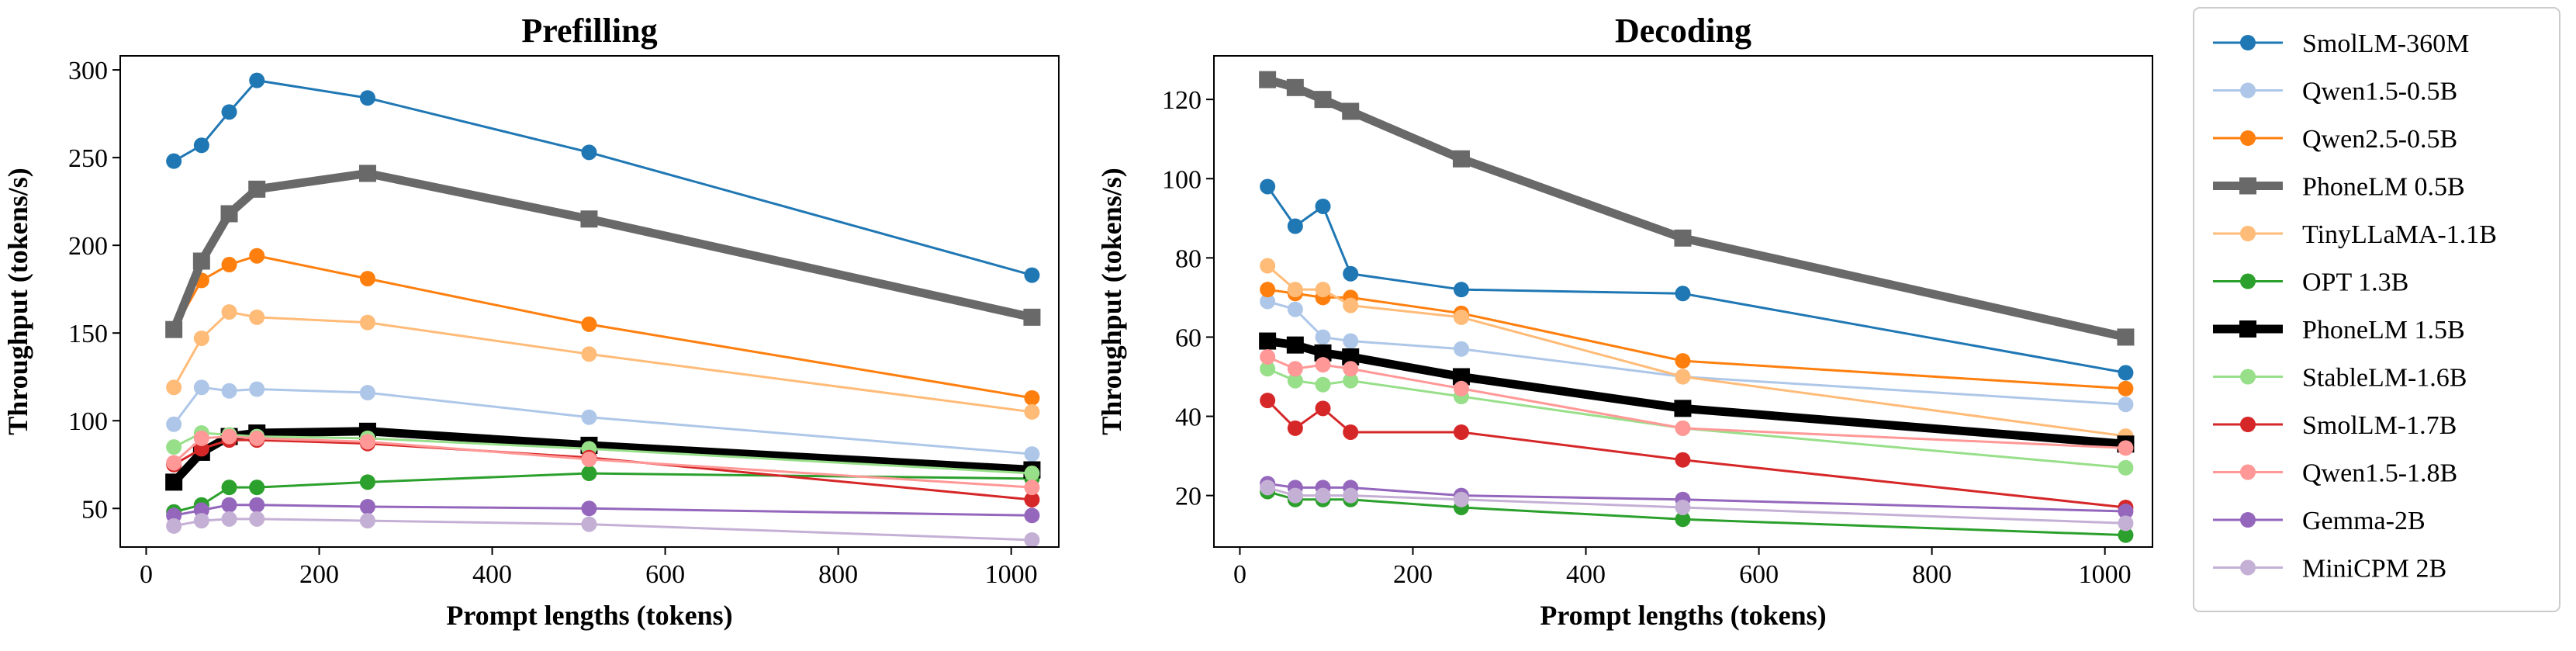  What do you see at coordinates (2399, 234) in the screenshot?
I see `legend-label: TinyLLaMA-1.1B` at bounding box center [2399, 234].